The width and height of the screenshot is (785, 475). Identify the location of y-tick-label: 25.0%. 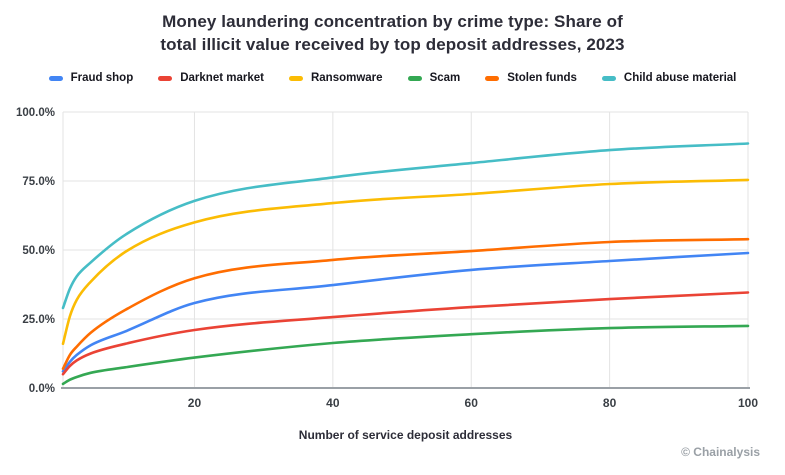
(38, 320).